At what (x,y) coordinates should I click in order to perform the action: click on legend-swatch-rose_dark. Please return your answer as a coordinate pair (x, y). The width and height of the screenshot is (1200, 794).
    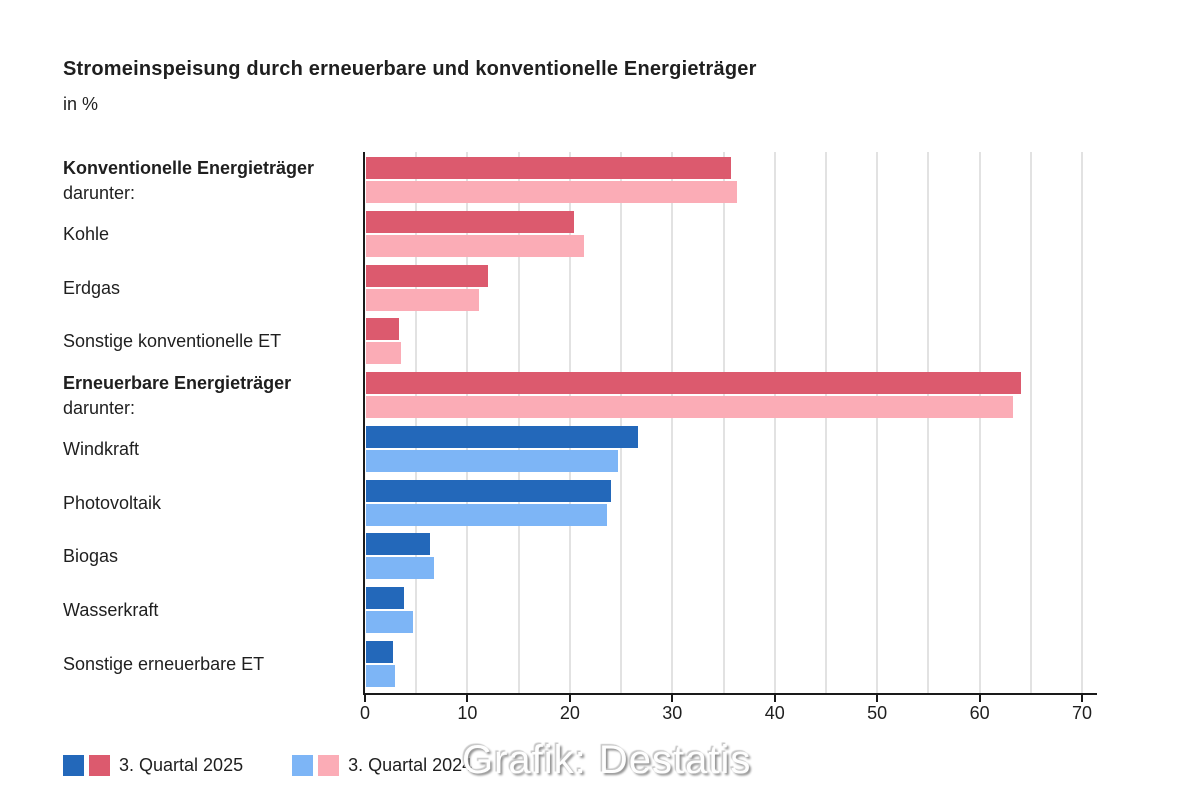
    Looking at the image, I should click on (99, 765).